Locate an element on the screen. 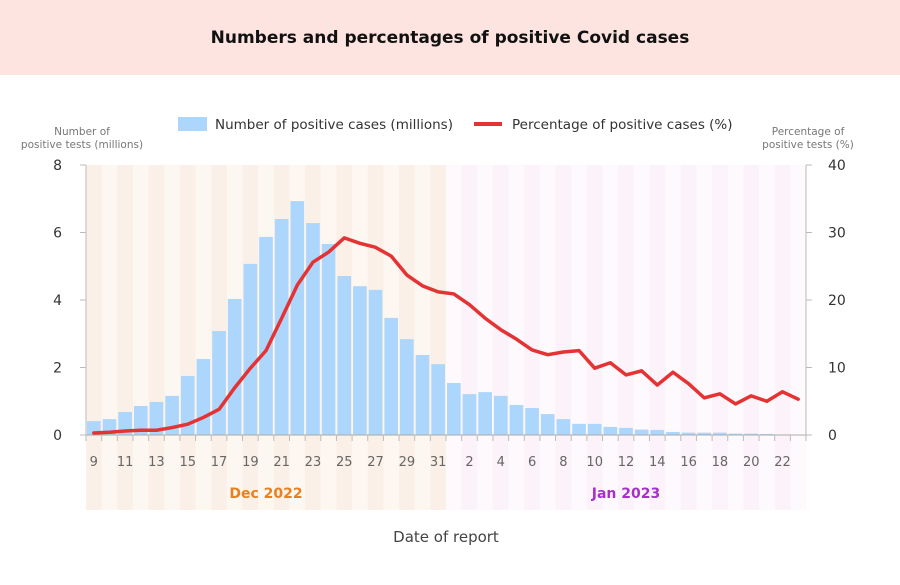  x-tick-label: 18 is located at coordinates (720, 462).